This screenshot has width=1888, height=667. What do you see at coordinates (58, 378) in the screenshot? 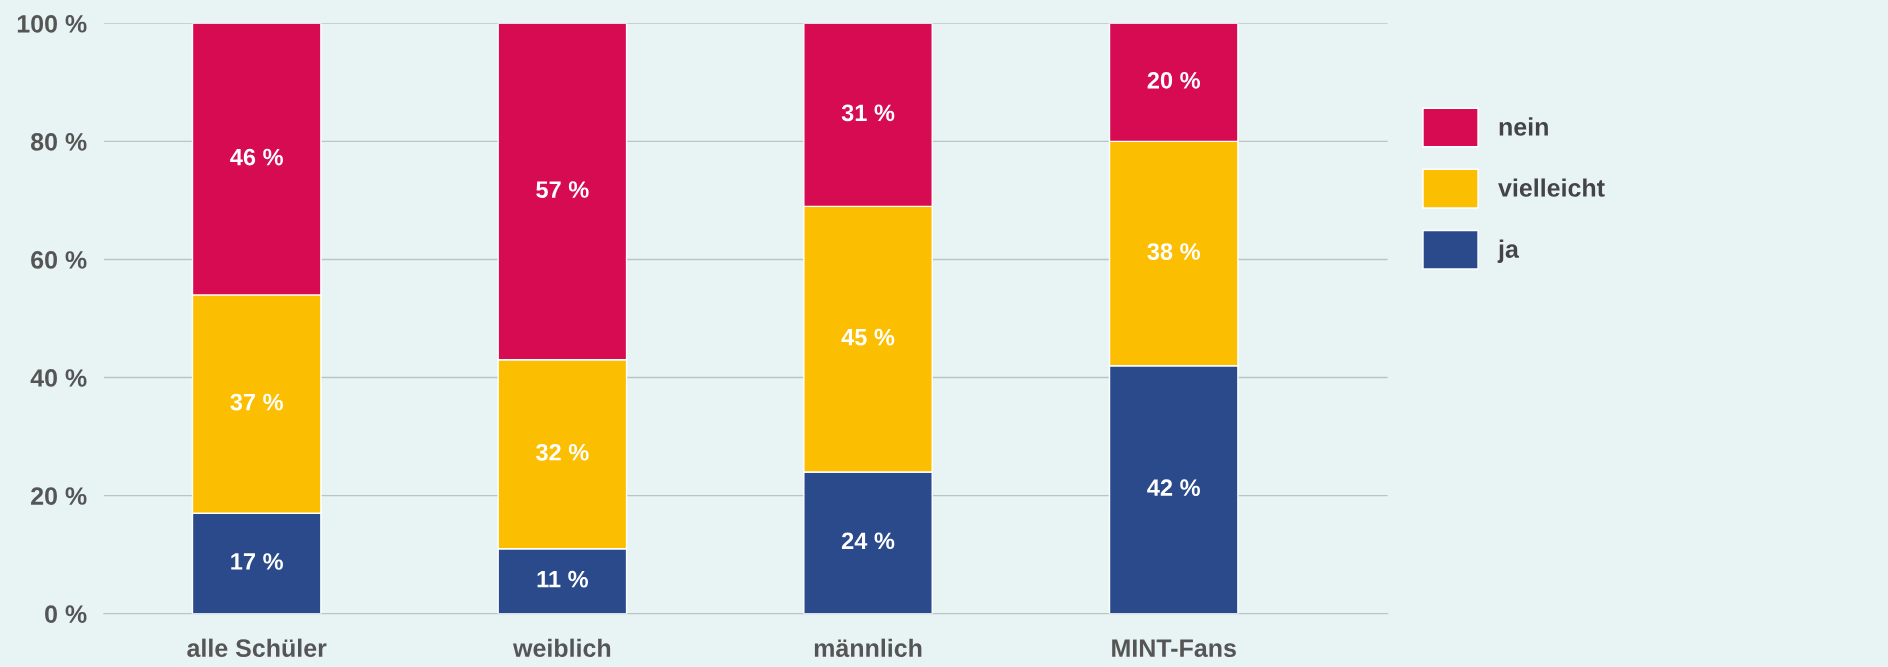
I see `y-tick-label: 40 %` at bounding box center [58, 378].